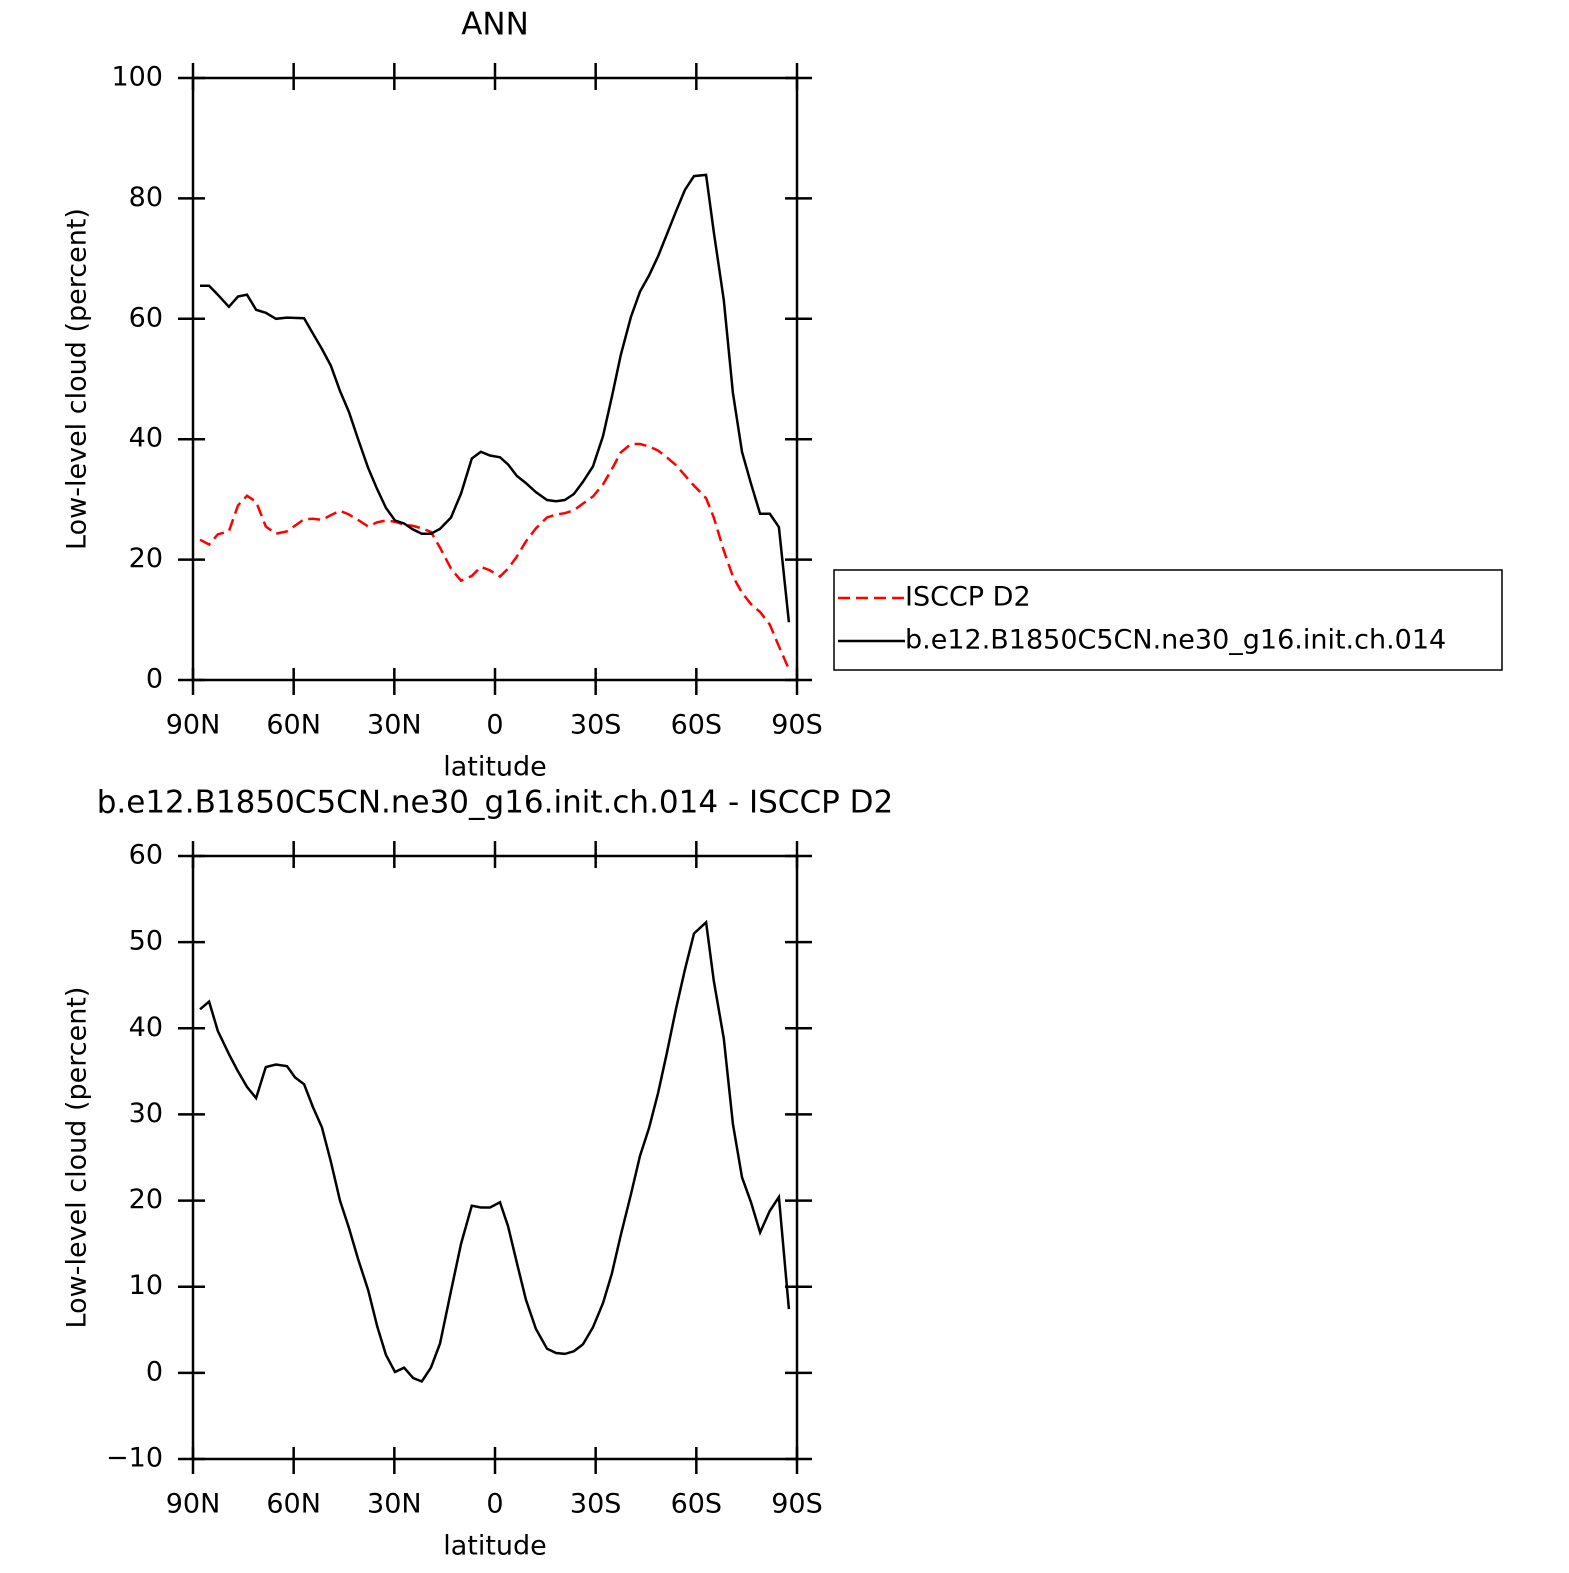 The height and width of the screenshot is (1573, 1569). I want to click on chart-title: ANN, so click(495, 25).